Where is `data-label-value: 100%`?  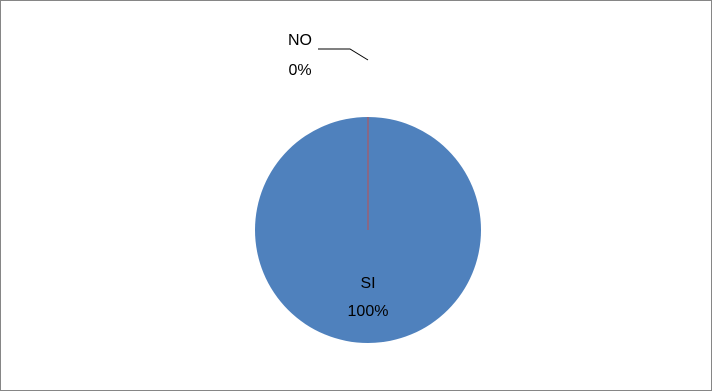 data-label-value: 100% is located at coordinates (368, 311).